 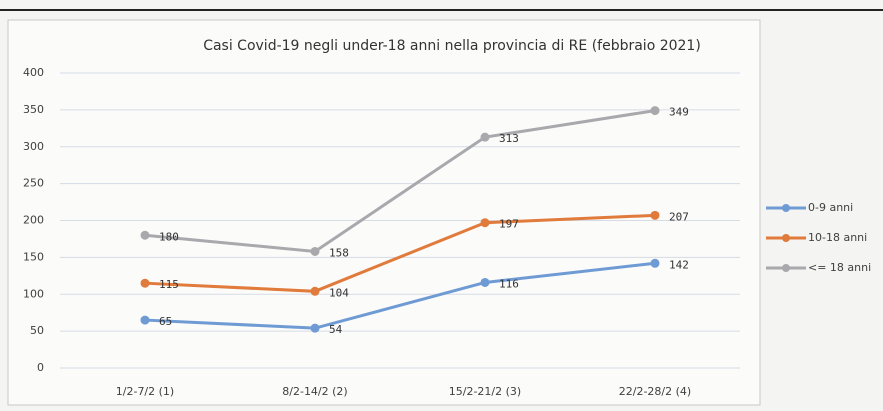 I want to click on data-label: 142, so click(x=679, y=264).